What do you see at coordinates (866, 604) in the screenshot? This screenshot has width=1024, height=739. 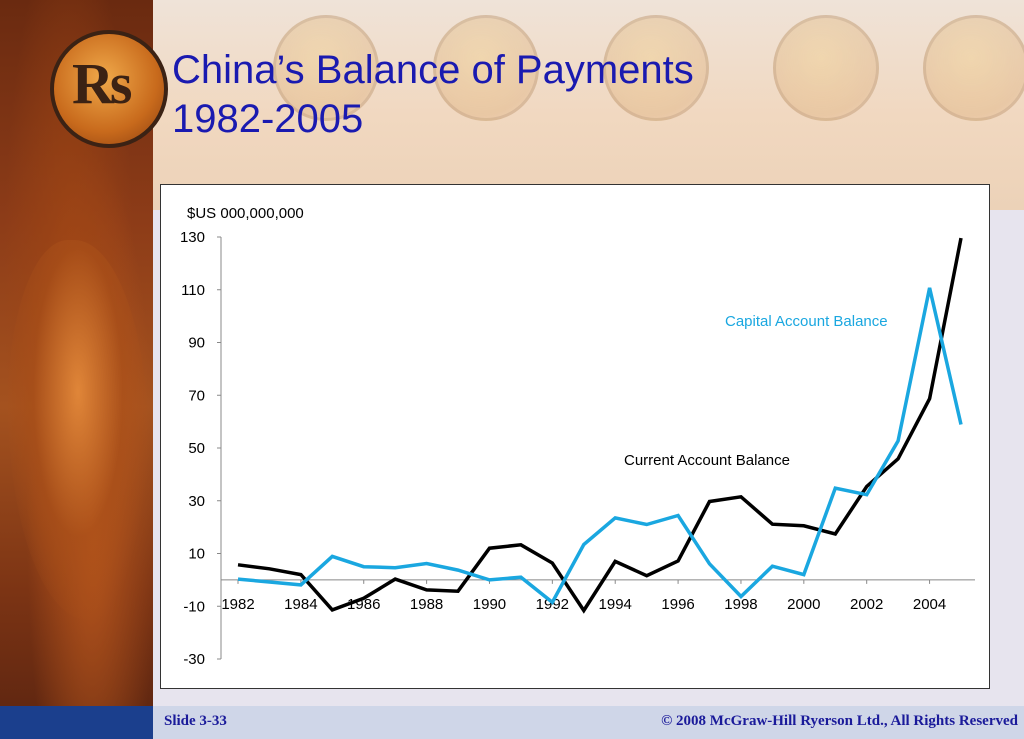 I see `x-tick-label: 2002` at bounding box center [866, 604].